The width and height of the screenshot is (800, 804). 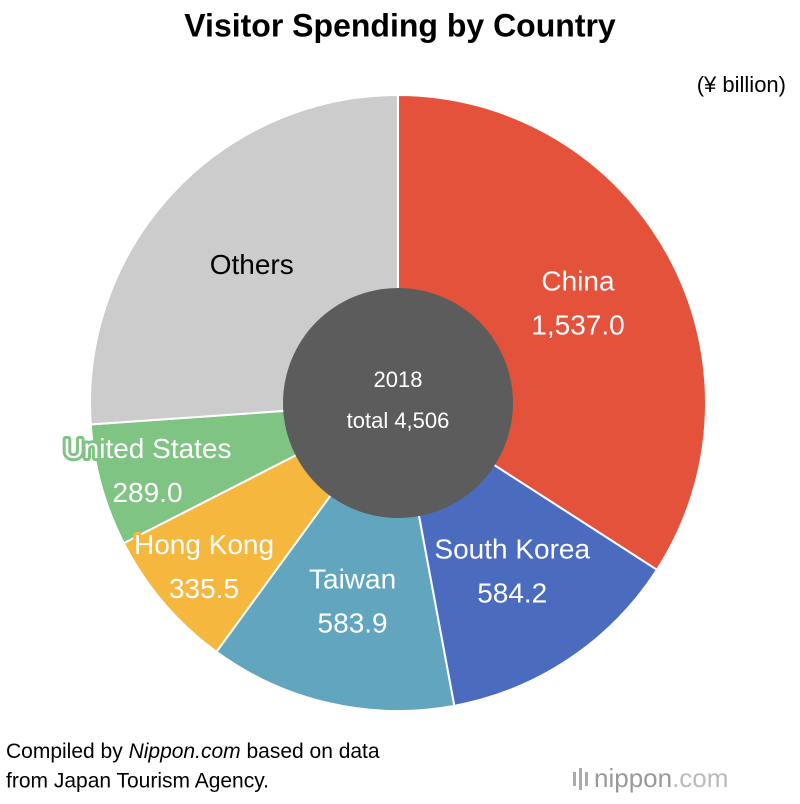 I want to click on value-label: 1,537.0, so click(x=577, y=324).